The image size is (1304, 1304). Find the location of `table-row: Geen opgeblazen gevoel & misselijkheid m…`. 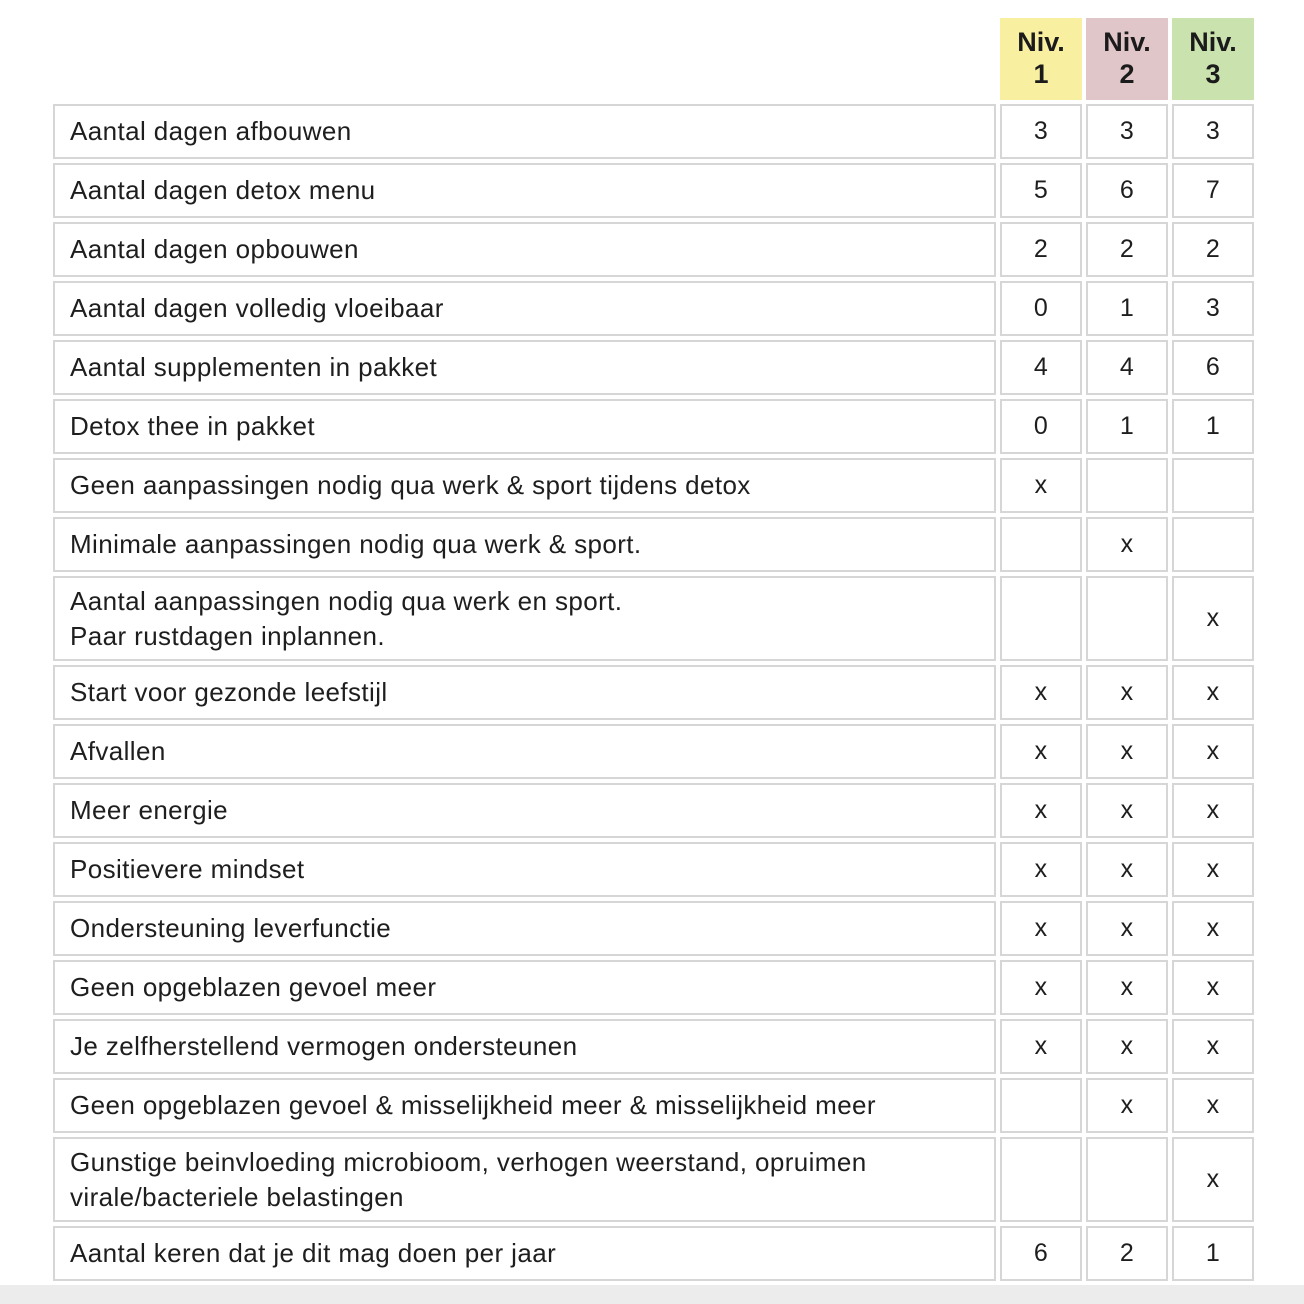

table-row: Geen opgeblazen gevoel & misselijkheid m… is located at coordinates (653, 1105).